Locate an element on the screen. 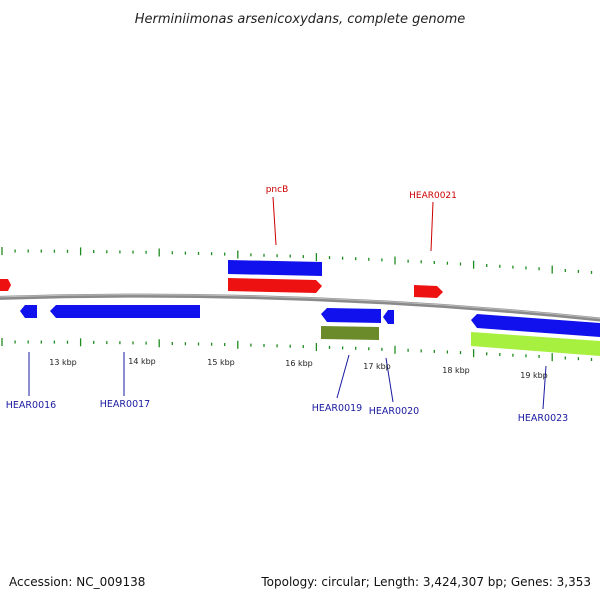  reverse-strand-genes is located at coordinates (310, 330).